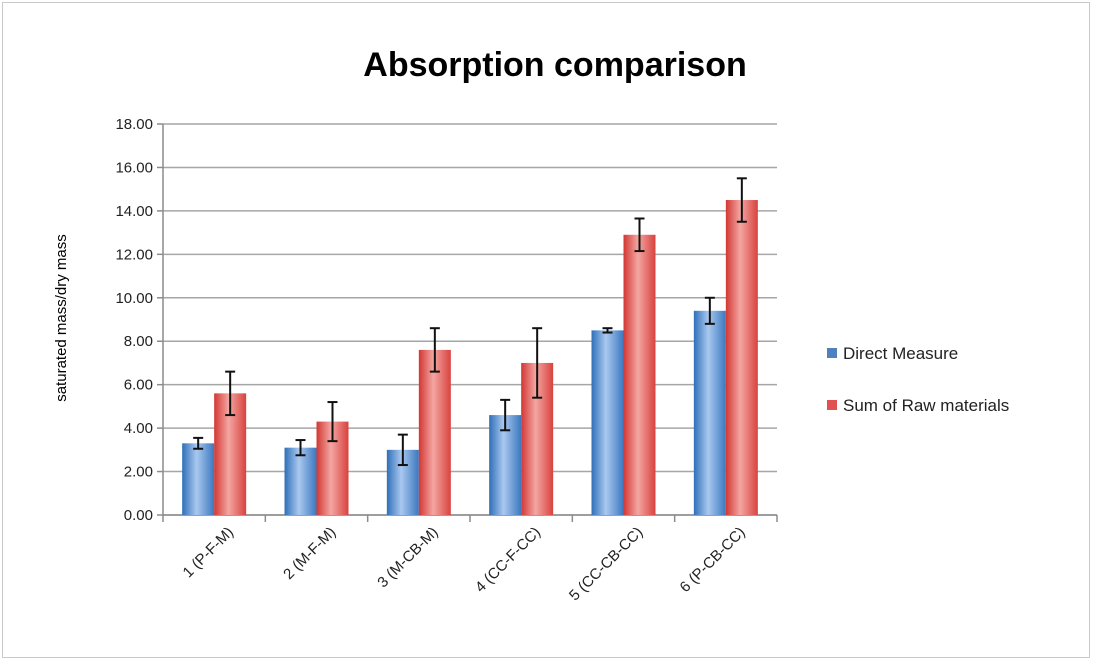 This screenshot has width=1094, height=661. Describe the element at coordinates (138, 472) in the screenshot. I see `y-tick-label: 2.00` at that location.